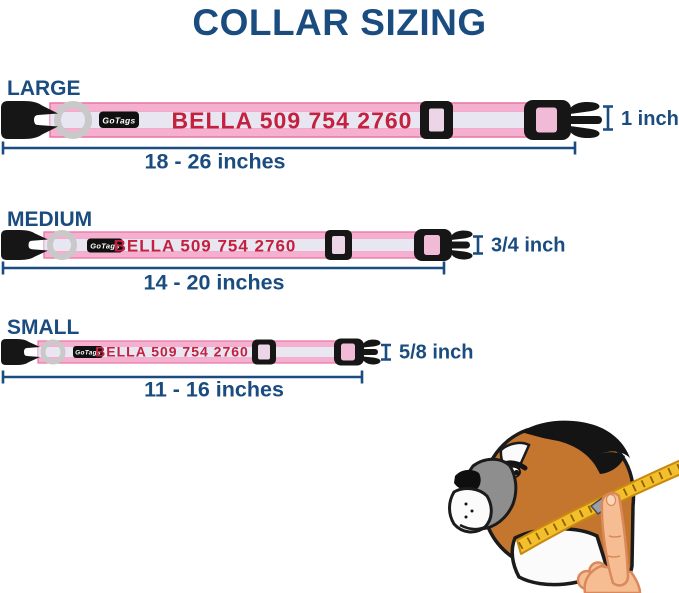 This screenshot has width=679, height=593. What do you see at coordinates (289, 157) in the screenshot?
I see `length-measure-large: 18 - 26 inches` at bounding box center [289, 157].